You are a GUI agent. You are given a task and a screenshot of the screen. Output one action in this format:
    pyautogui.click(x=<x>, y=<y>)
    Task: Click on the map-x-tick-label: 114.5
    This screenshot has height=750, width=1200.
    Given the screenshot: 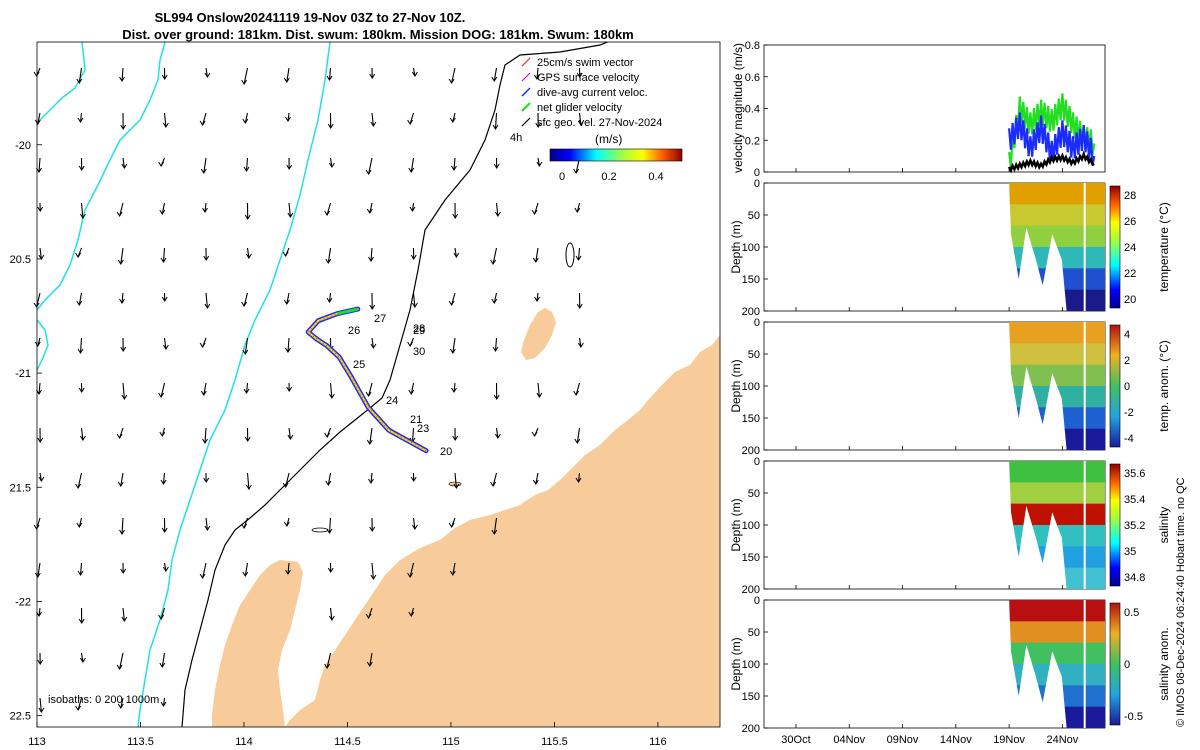 What is the action you would take?
    pyautogui.click(x=347, y=742)
    